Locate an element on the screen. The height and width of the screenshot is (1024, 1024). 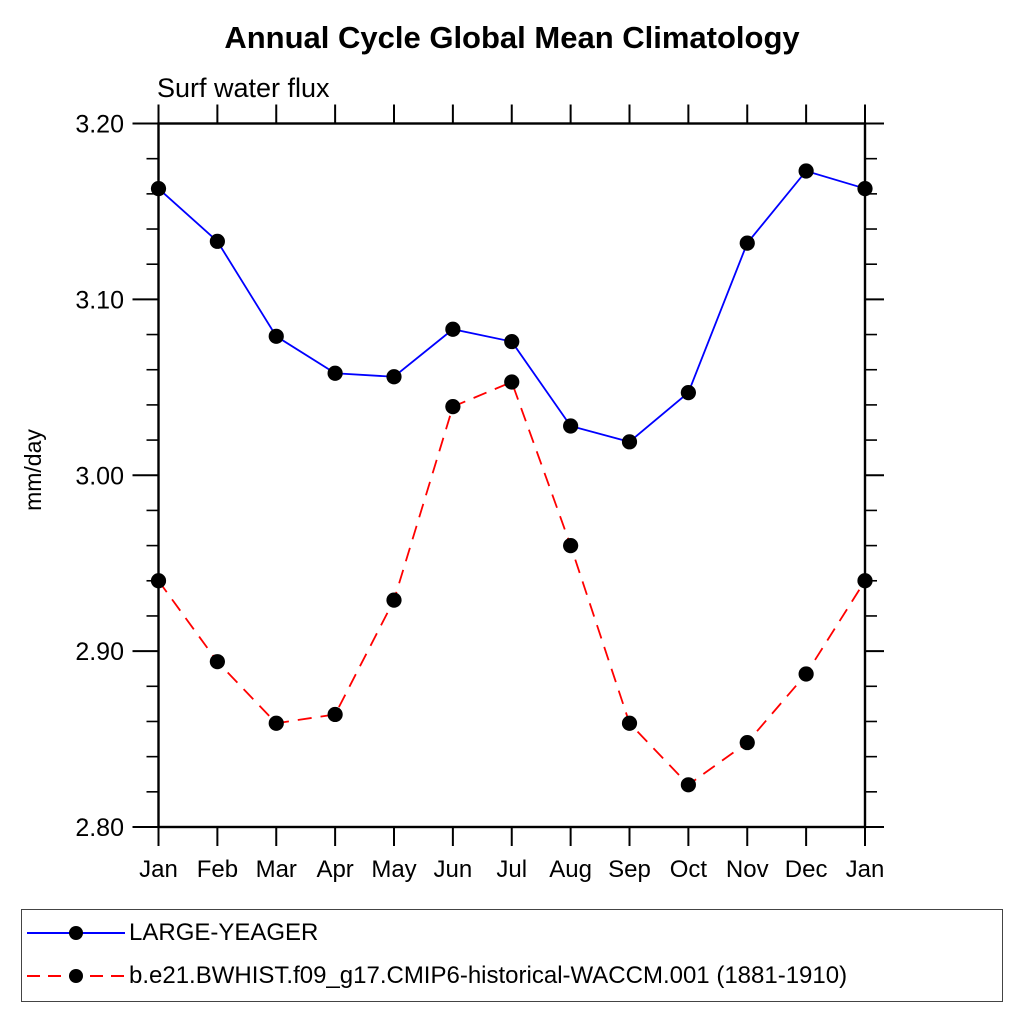
y-axis-title: mm/day is located at coordinates (33, 470).